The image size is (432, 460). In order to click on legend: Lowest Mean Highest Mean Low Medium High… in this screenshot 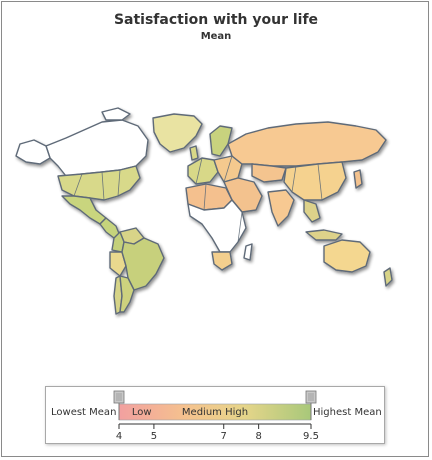, I will do `click(215, 415)`.